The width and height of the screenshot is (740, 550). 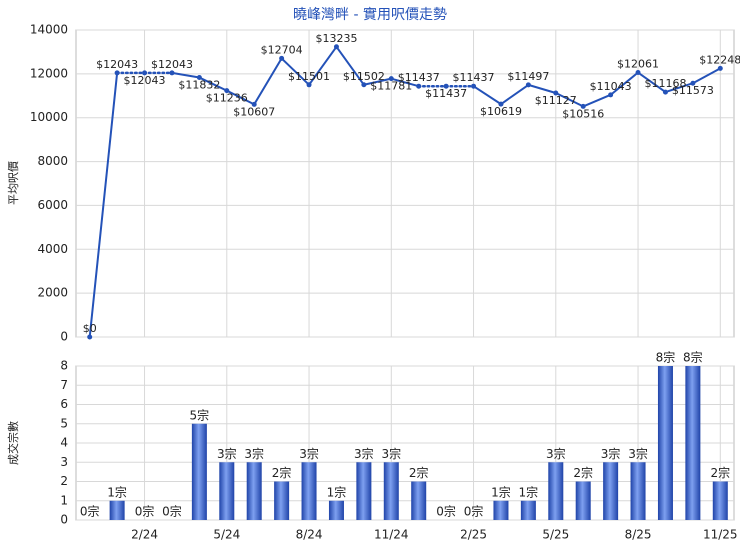 What do you see at coordinates (49, 30) in the screenshot?
I see `y-tick-label: 14000` at bounding box center [49, 30].